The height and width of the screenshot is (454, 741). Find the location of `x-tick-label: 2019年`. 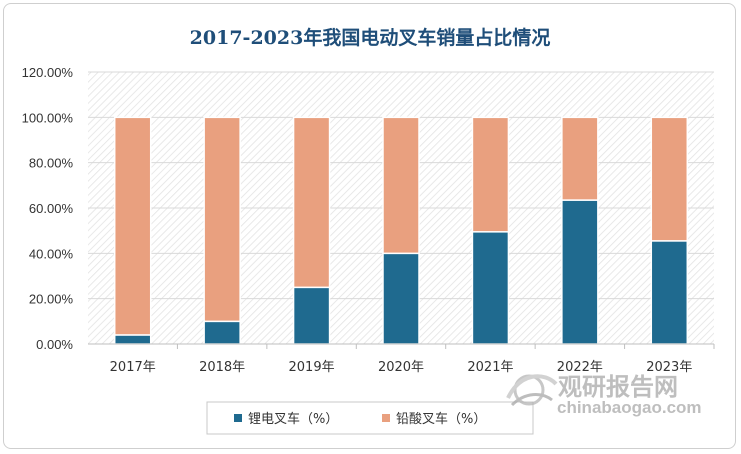

x-tick-label: 2019年 is located at coordinates (312, 367).